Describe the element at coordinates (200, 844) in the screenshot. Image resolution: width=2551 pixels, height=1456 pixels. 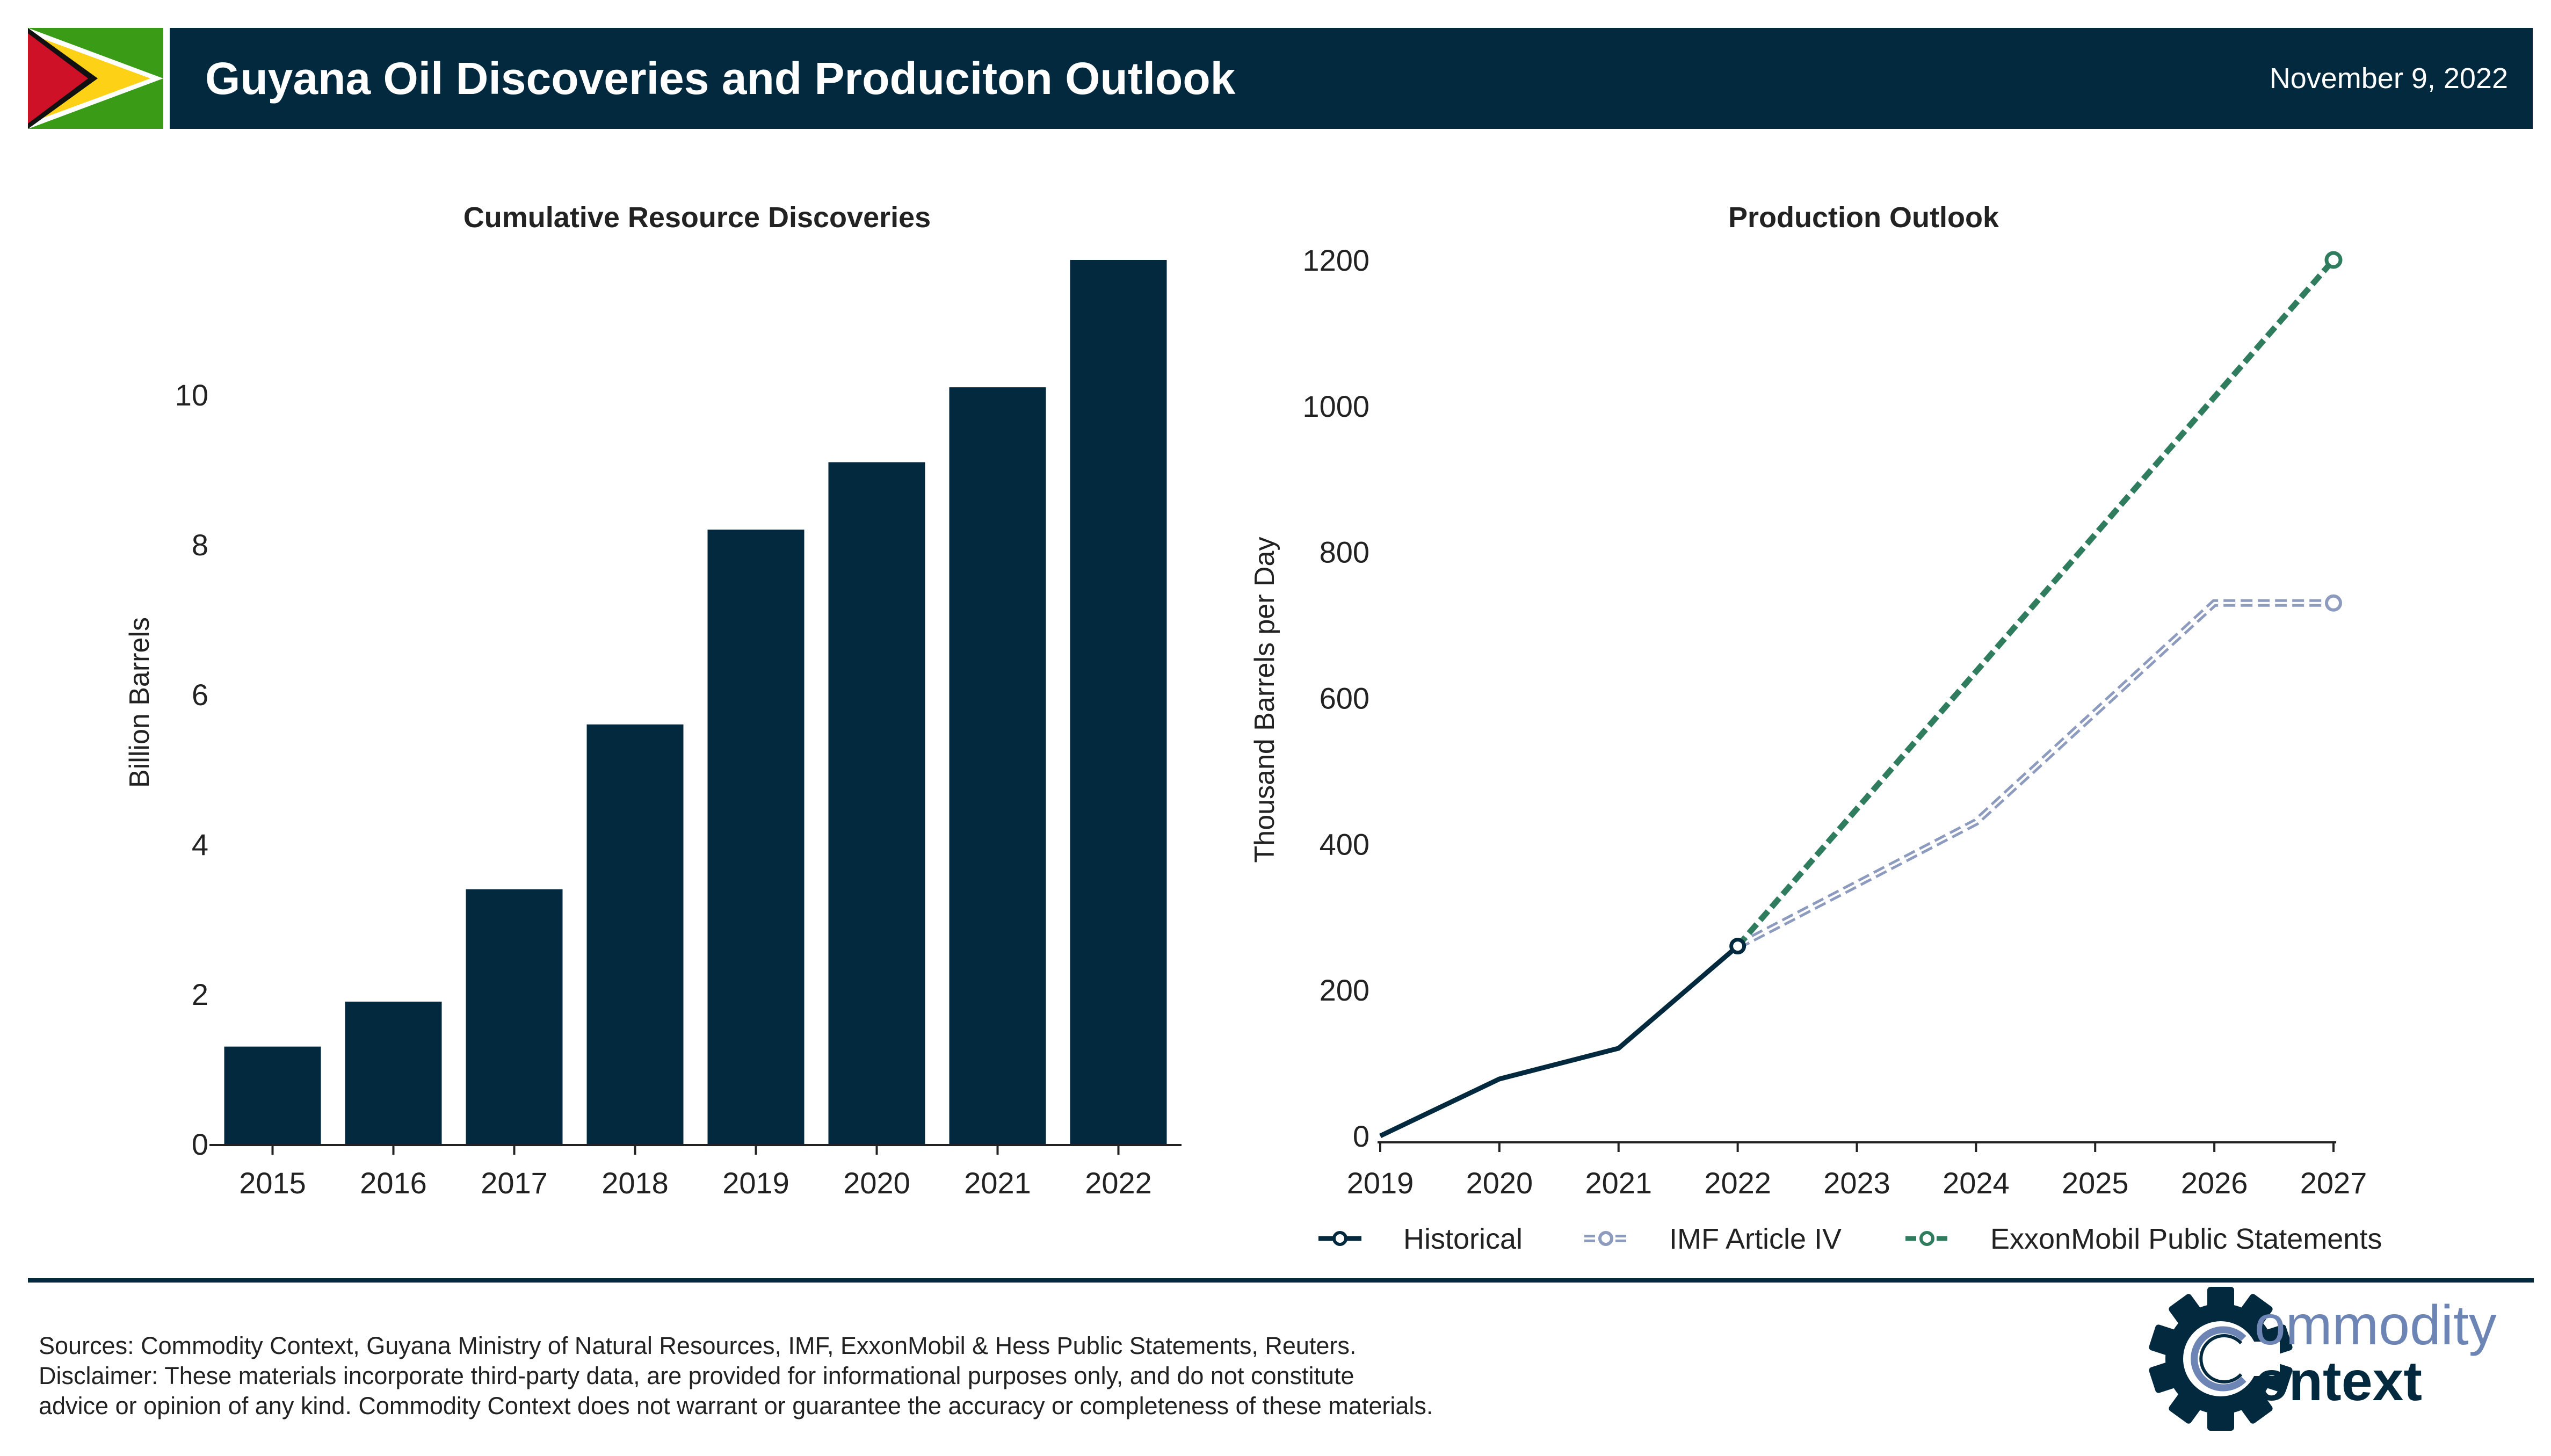
I see `bar-y-tick-label: 4` at that location.